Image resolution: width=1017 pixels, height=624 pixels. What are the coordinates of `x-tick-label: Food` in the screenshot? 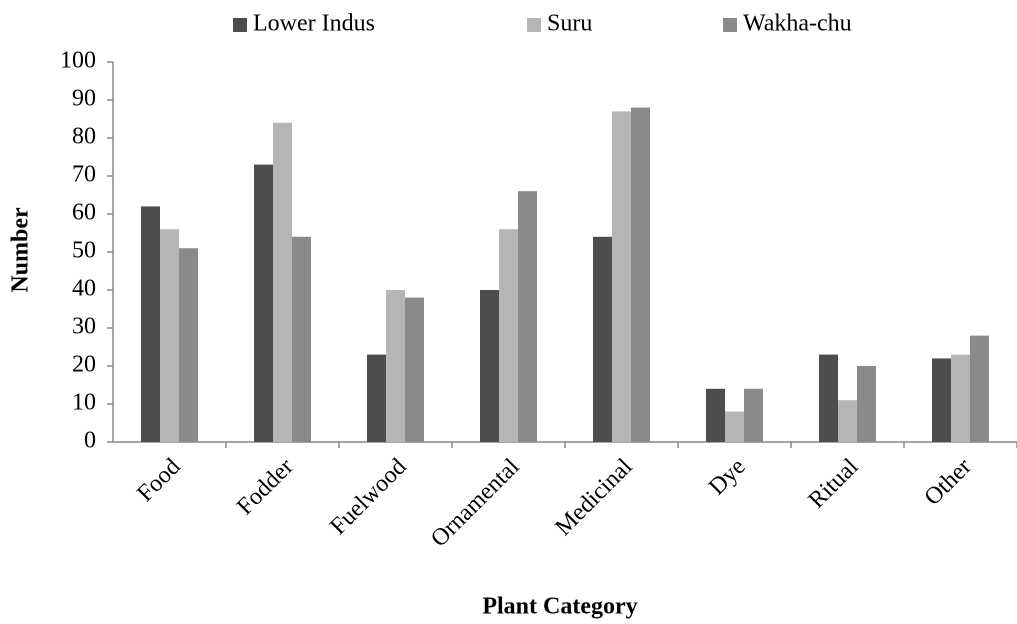 It's located at (158, 480).